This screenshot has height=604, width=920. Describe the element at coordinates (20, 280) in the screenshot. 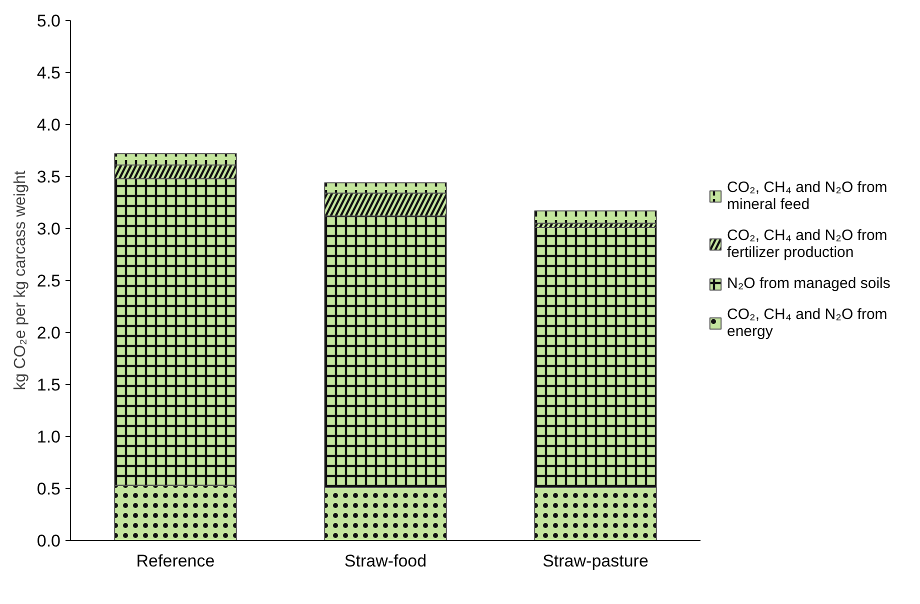

I see `y-axis-title: kg CO₂e per kg carcass weight` at that location.